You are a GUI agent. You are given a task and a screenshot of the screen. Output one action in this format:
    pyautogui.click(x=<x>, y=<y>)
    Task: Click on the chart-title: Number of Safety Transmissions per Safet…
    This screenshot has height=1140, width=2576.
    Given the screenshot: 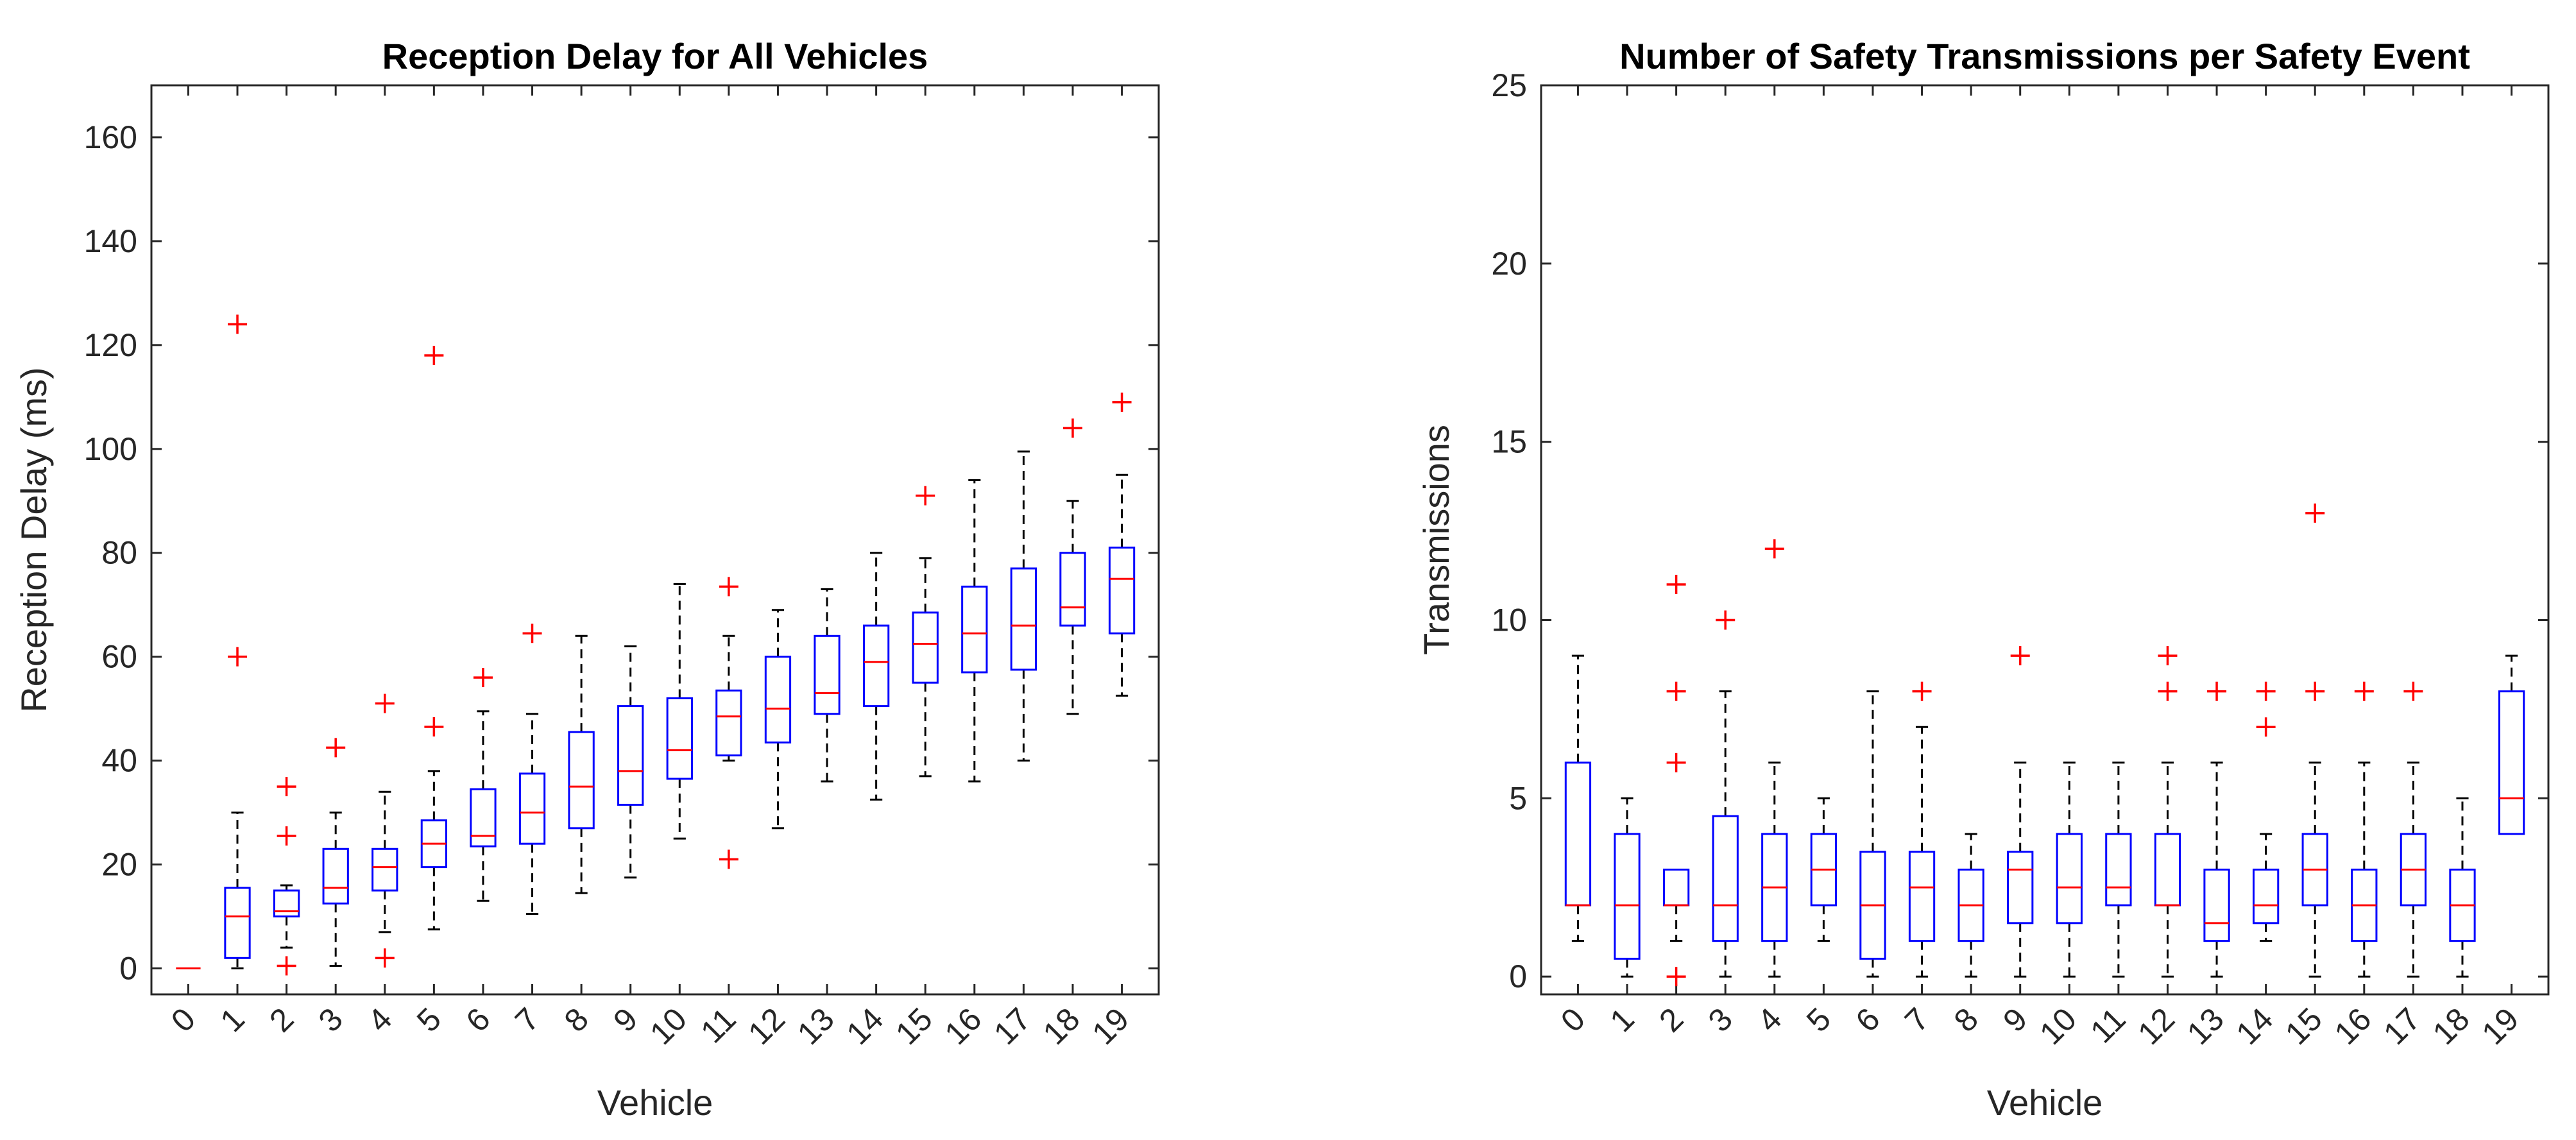 What is the action you would take?
    pyautogui.click(x=2044, y=56)
    